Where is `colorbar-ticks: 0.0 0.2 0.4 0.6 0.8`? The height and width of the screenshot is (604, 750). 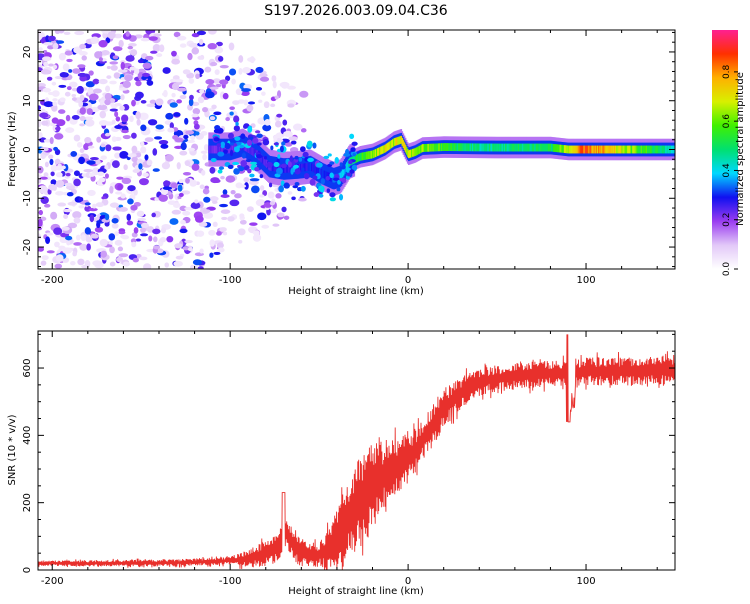
colorbar-ticks: 0.0 0.2 0.4 0.6 0.8 is located at coordinates (730, 170).